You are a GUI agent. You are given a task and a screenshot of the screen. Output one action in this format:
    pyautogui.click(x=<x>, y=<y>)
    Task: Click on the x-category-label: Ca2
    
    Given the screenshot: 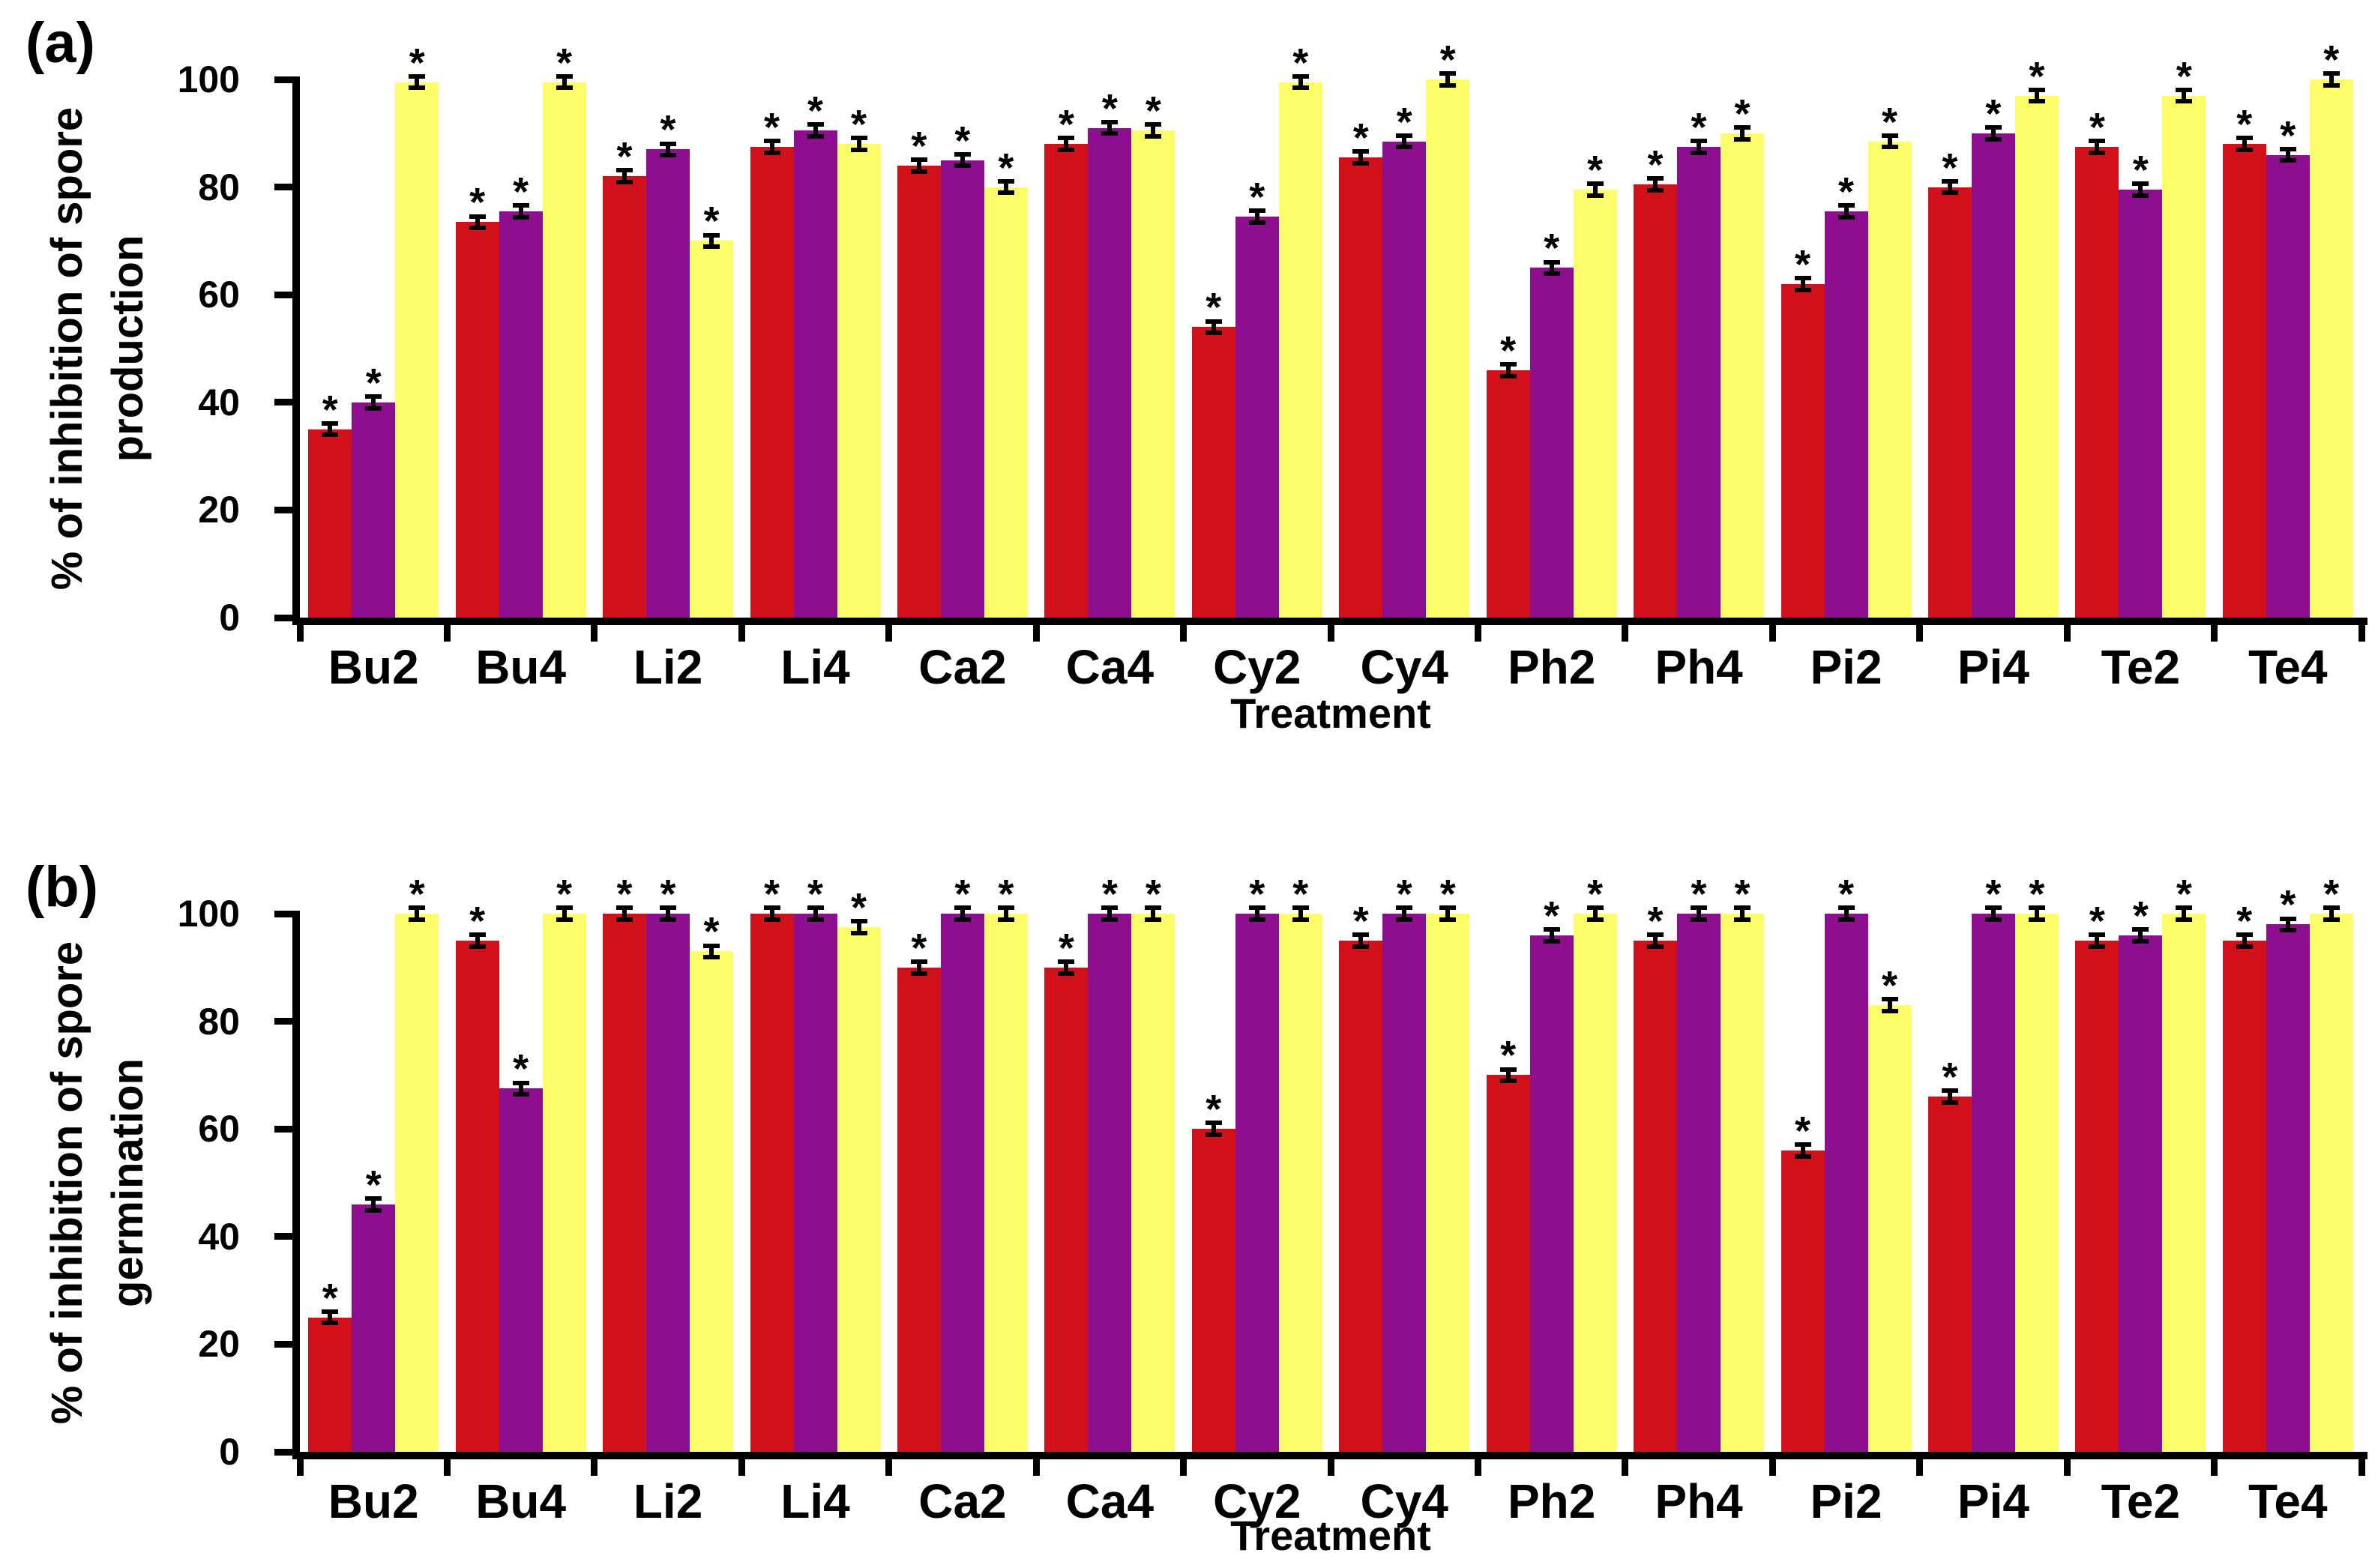 What is the action you would take?
    pyautogui.click(x=962, y=1501)
    